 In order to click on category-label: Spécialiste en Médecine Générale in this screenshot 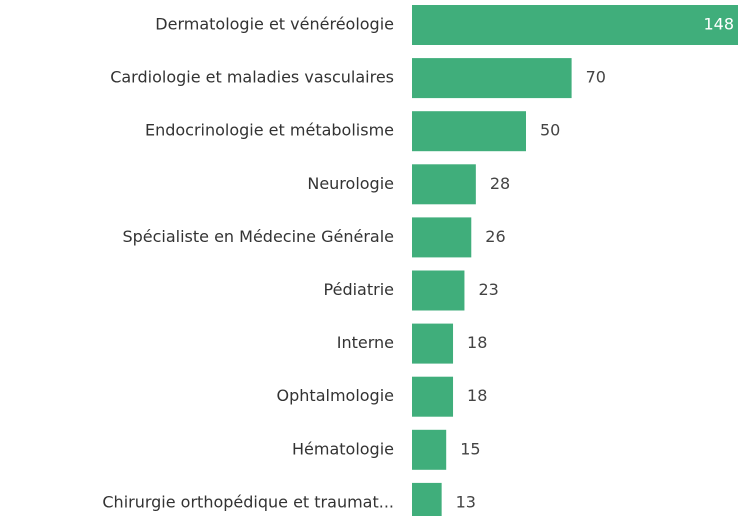, I will do `click(258, 236)`.